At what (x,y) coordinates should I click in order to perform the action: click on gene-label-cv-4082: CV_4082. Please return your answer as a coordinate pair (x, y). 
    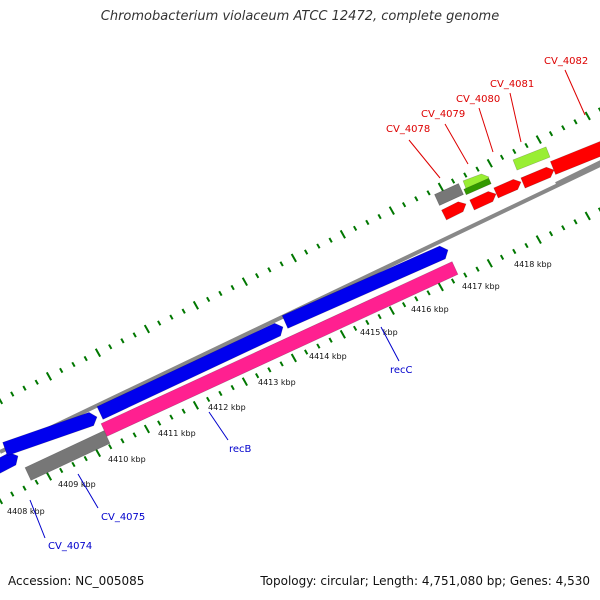
    Looking at the image, I should click on (566, 61).